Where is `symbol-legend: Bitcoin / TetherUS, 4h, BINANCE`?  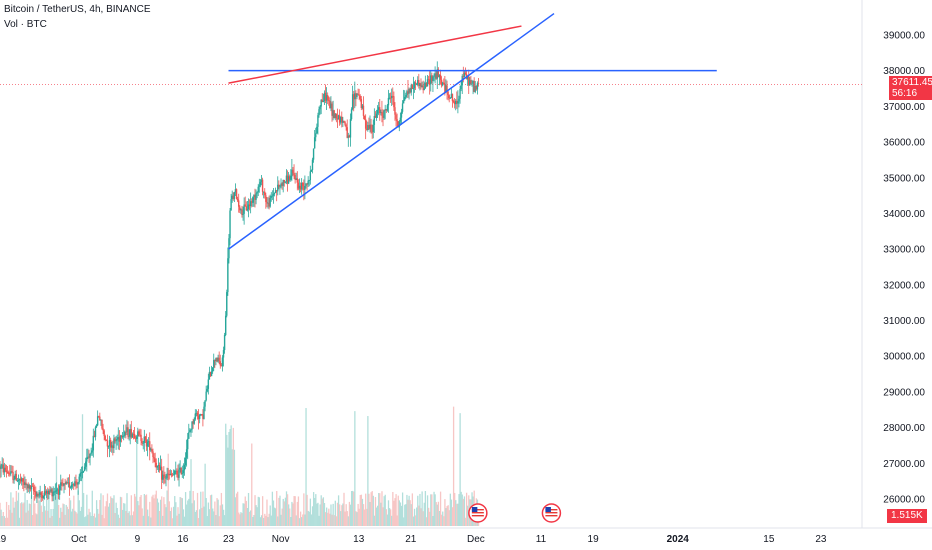 symbol-legend: Bitcoin / TetherUS, 4h, BINANCE is located at coordinates (77, 9).